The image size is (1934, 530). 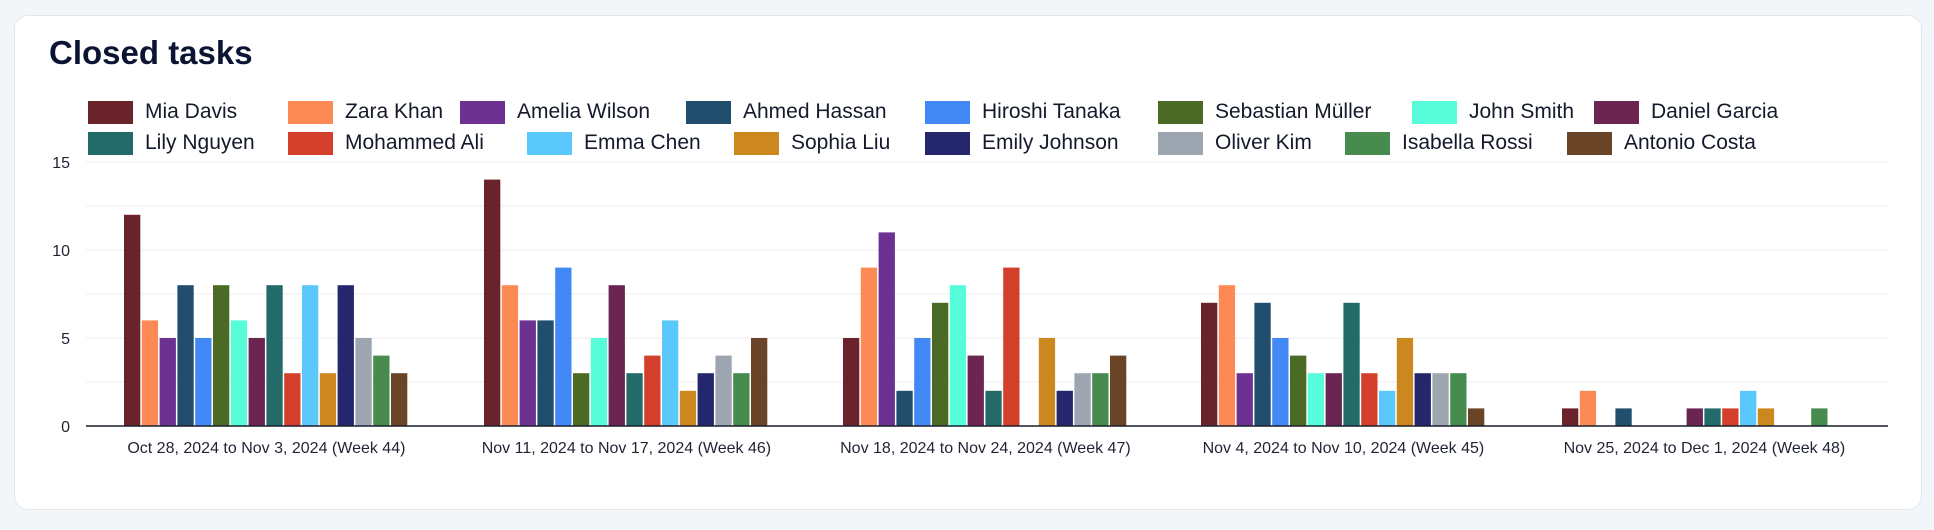 I want to click on bar: Amelia Wilson: 6, so click(x=527, y=373).